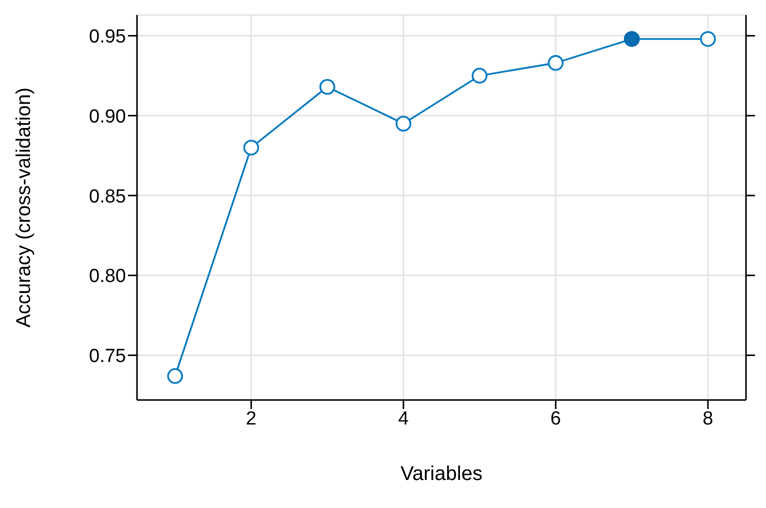  I want to click on y-tick-label: 0.80, so click(107, 277).